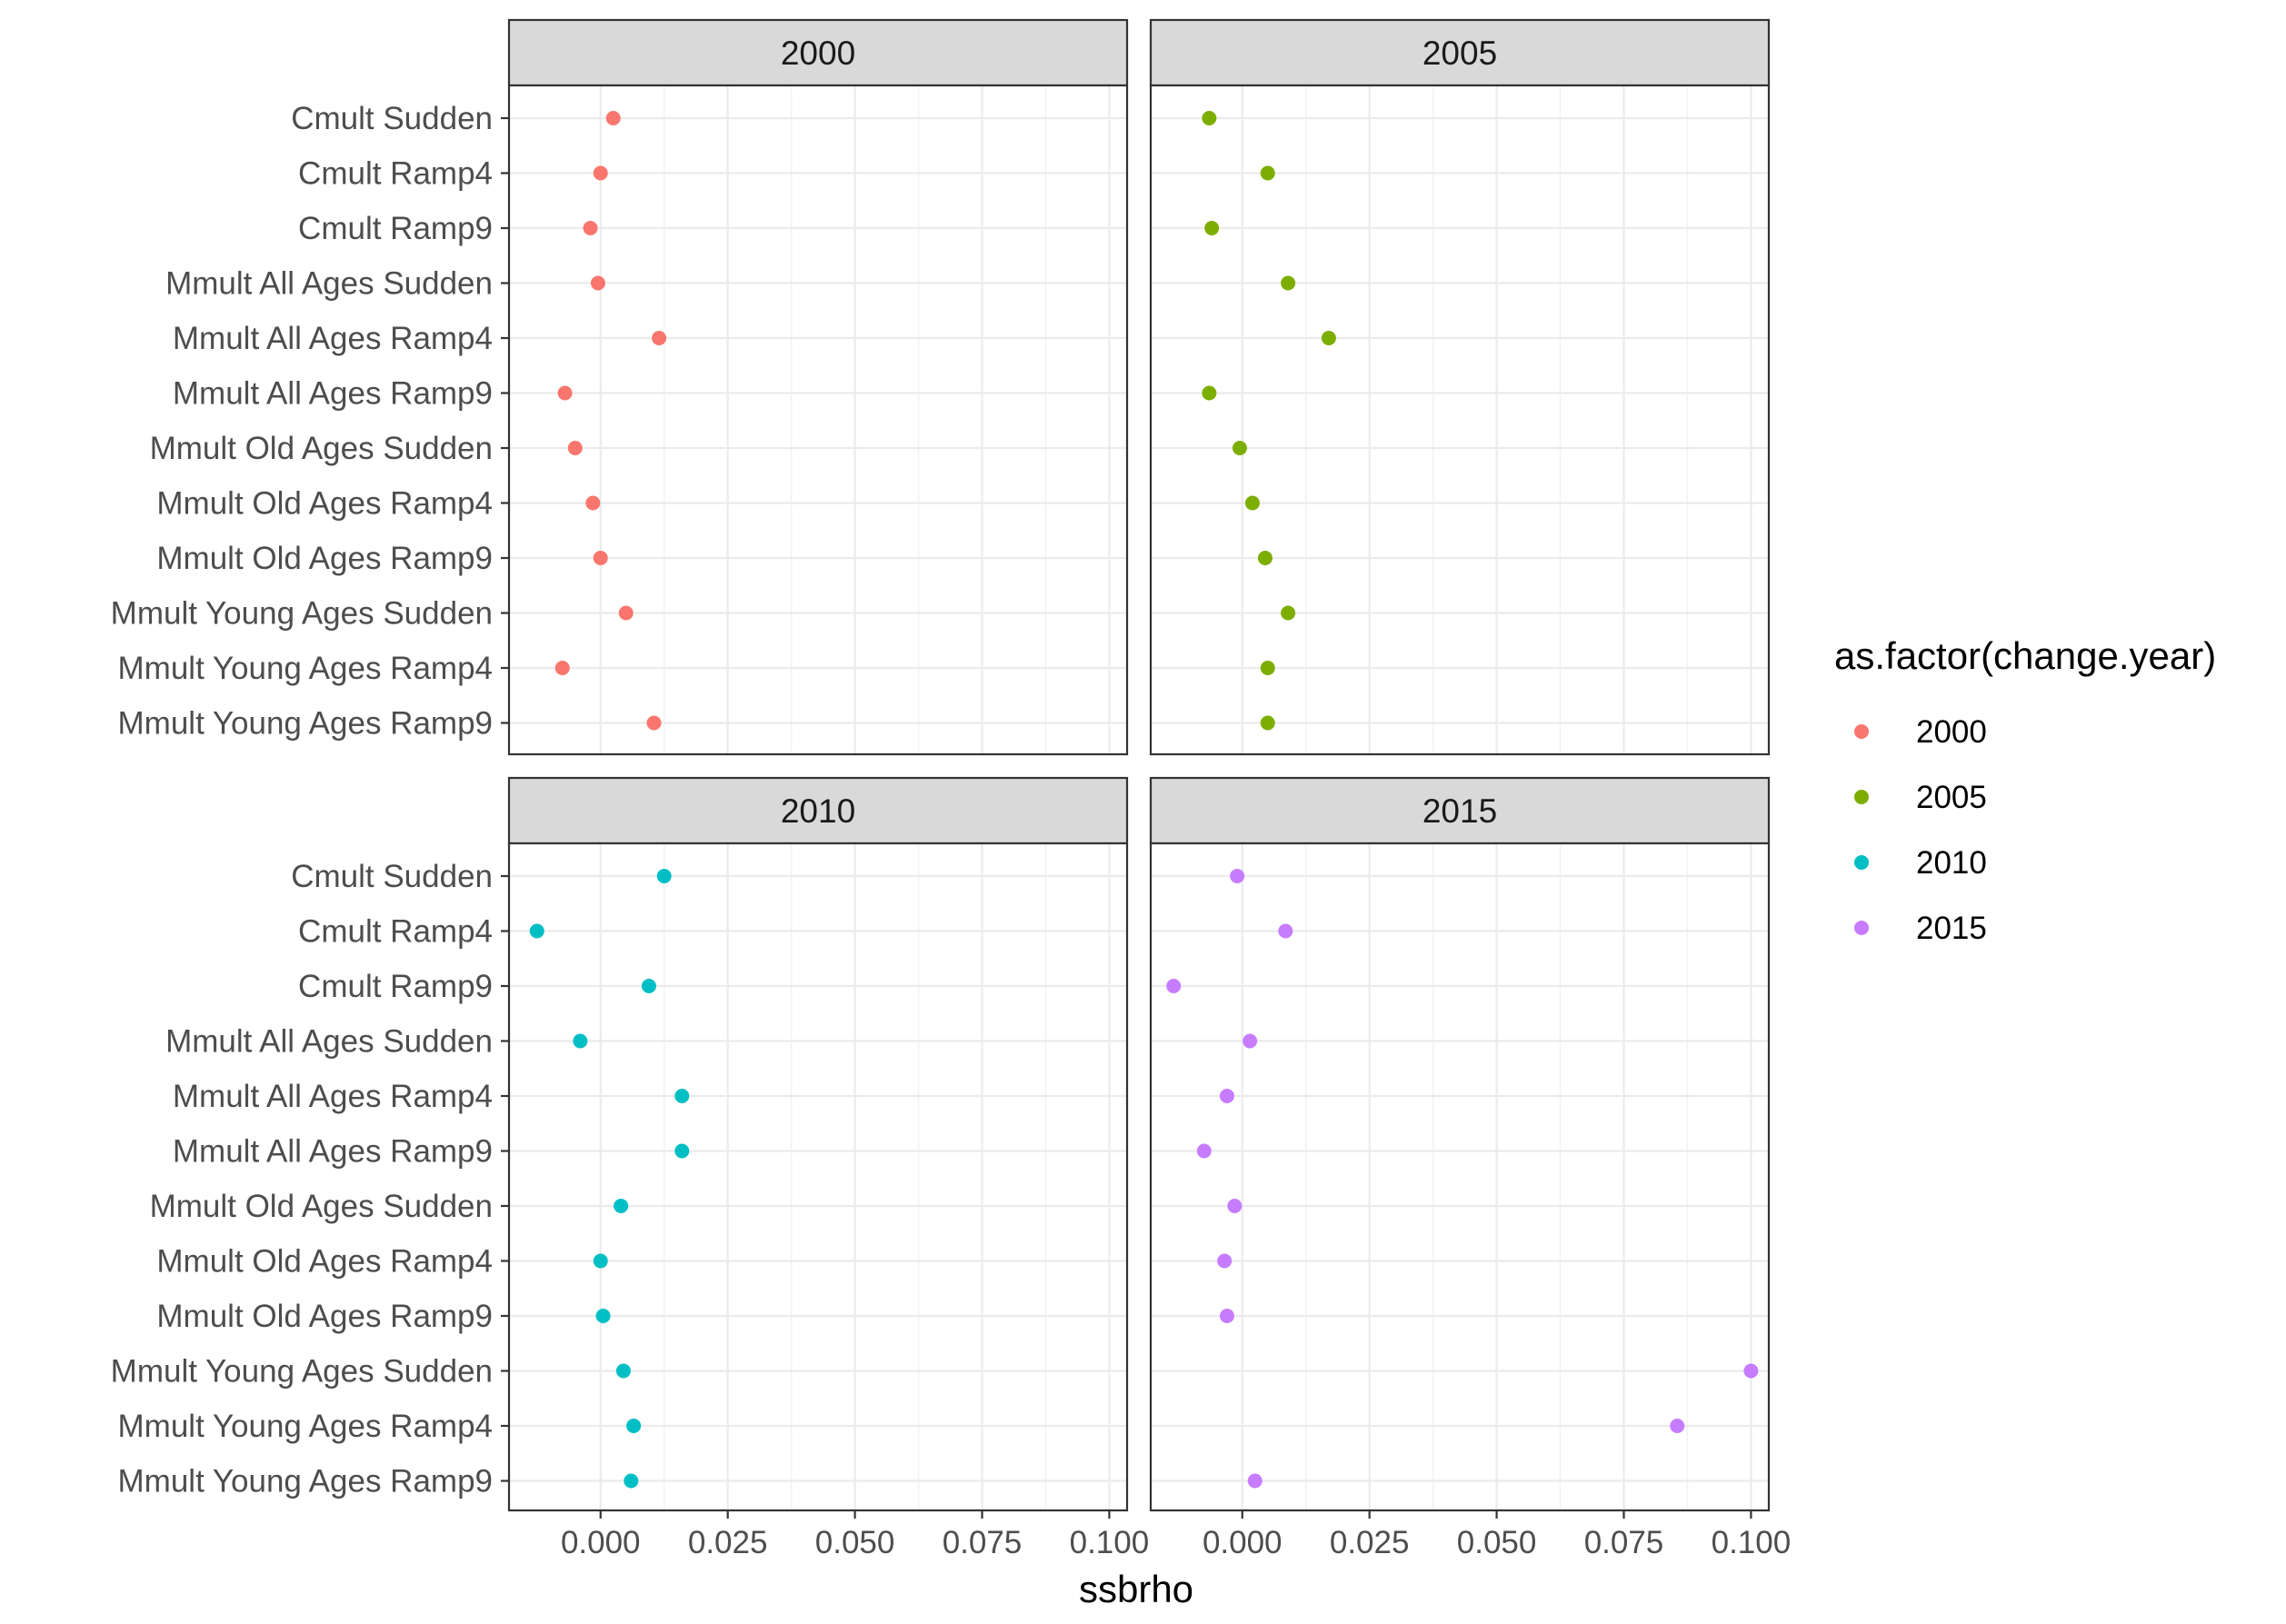 The image size is (2286, 1624). I want to click on point-2000-mmult-old-ages-sudden, so click(575, 448).